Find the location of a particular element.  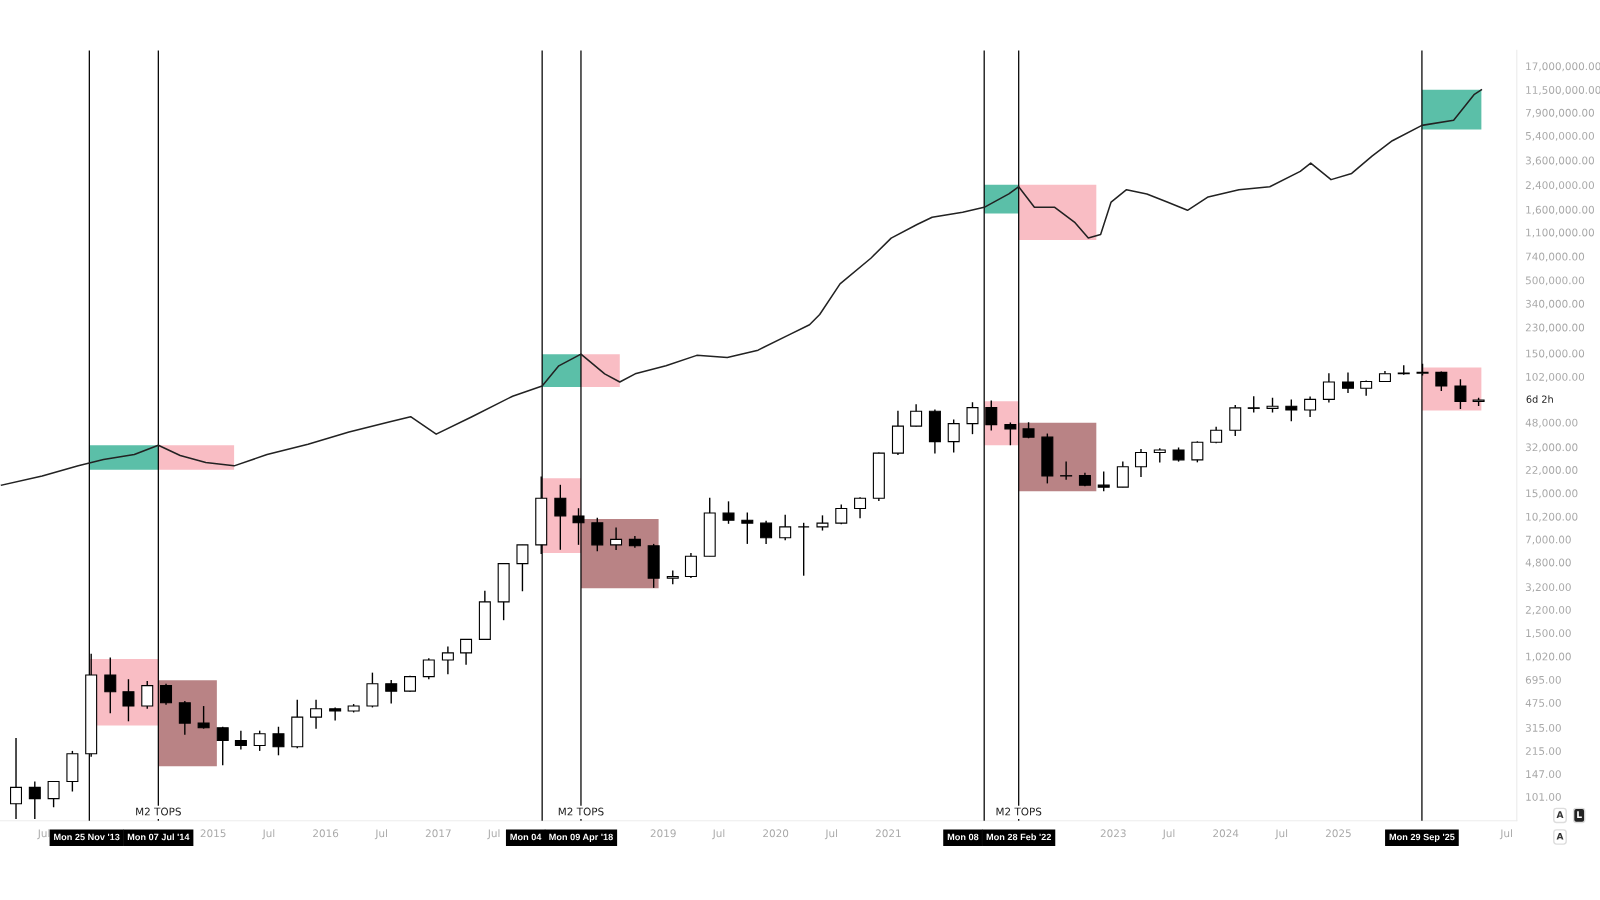

y-tick-label: 101.00 is located at coordinates (1543, 797).